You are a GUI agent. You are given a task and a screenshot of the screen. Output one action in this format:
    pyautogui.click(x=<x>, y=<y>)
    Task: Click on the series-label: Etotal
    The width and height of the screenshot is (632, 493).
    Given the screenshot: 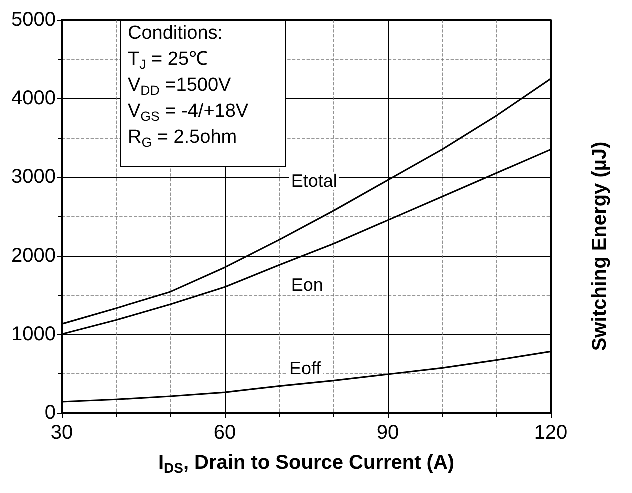 What is the action you would take?
    pyautogui.click(x=314, y=181)
    